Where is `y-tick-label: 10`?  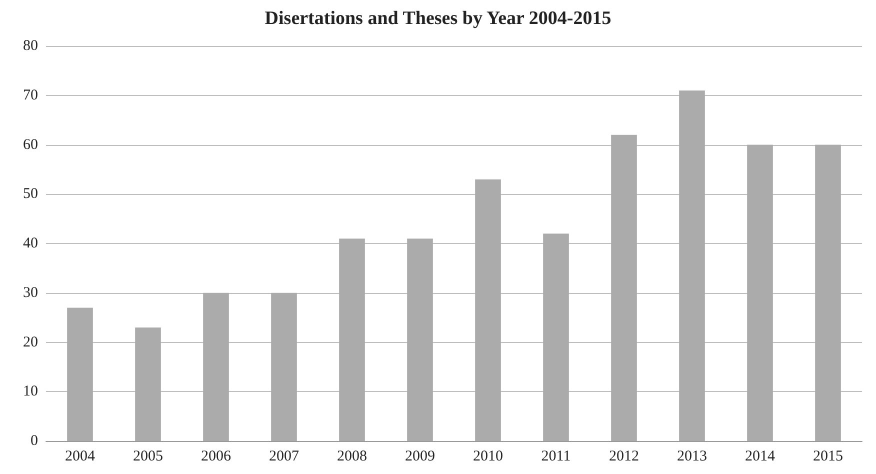
y-tick-label: 10 is located at coordinates (30, 392).